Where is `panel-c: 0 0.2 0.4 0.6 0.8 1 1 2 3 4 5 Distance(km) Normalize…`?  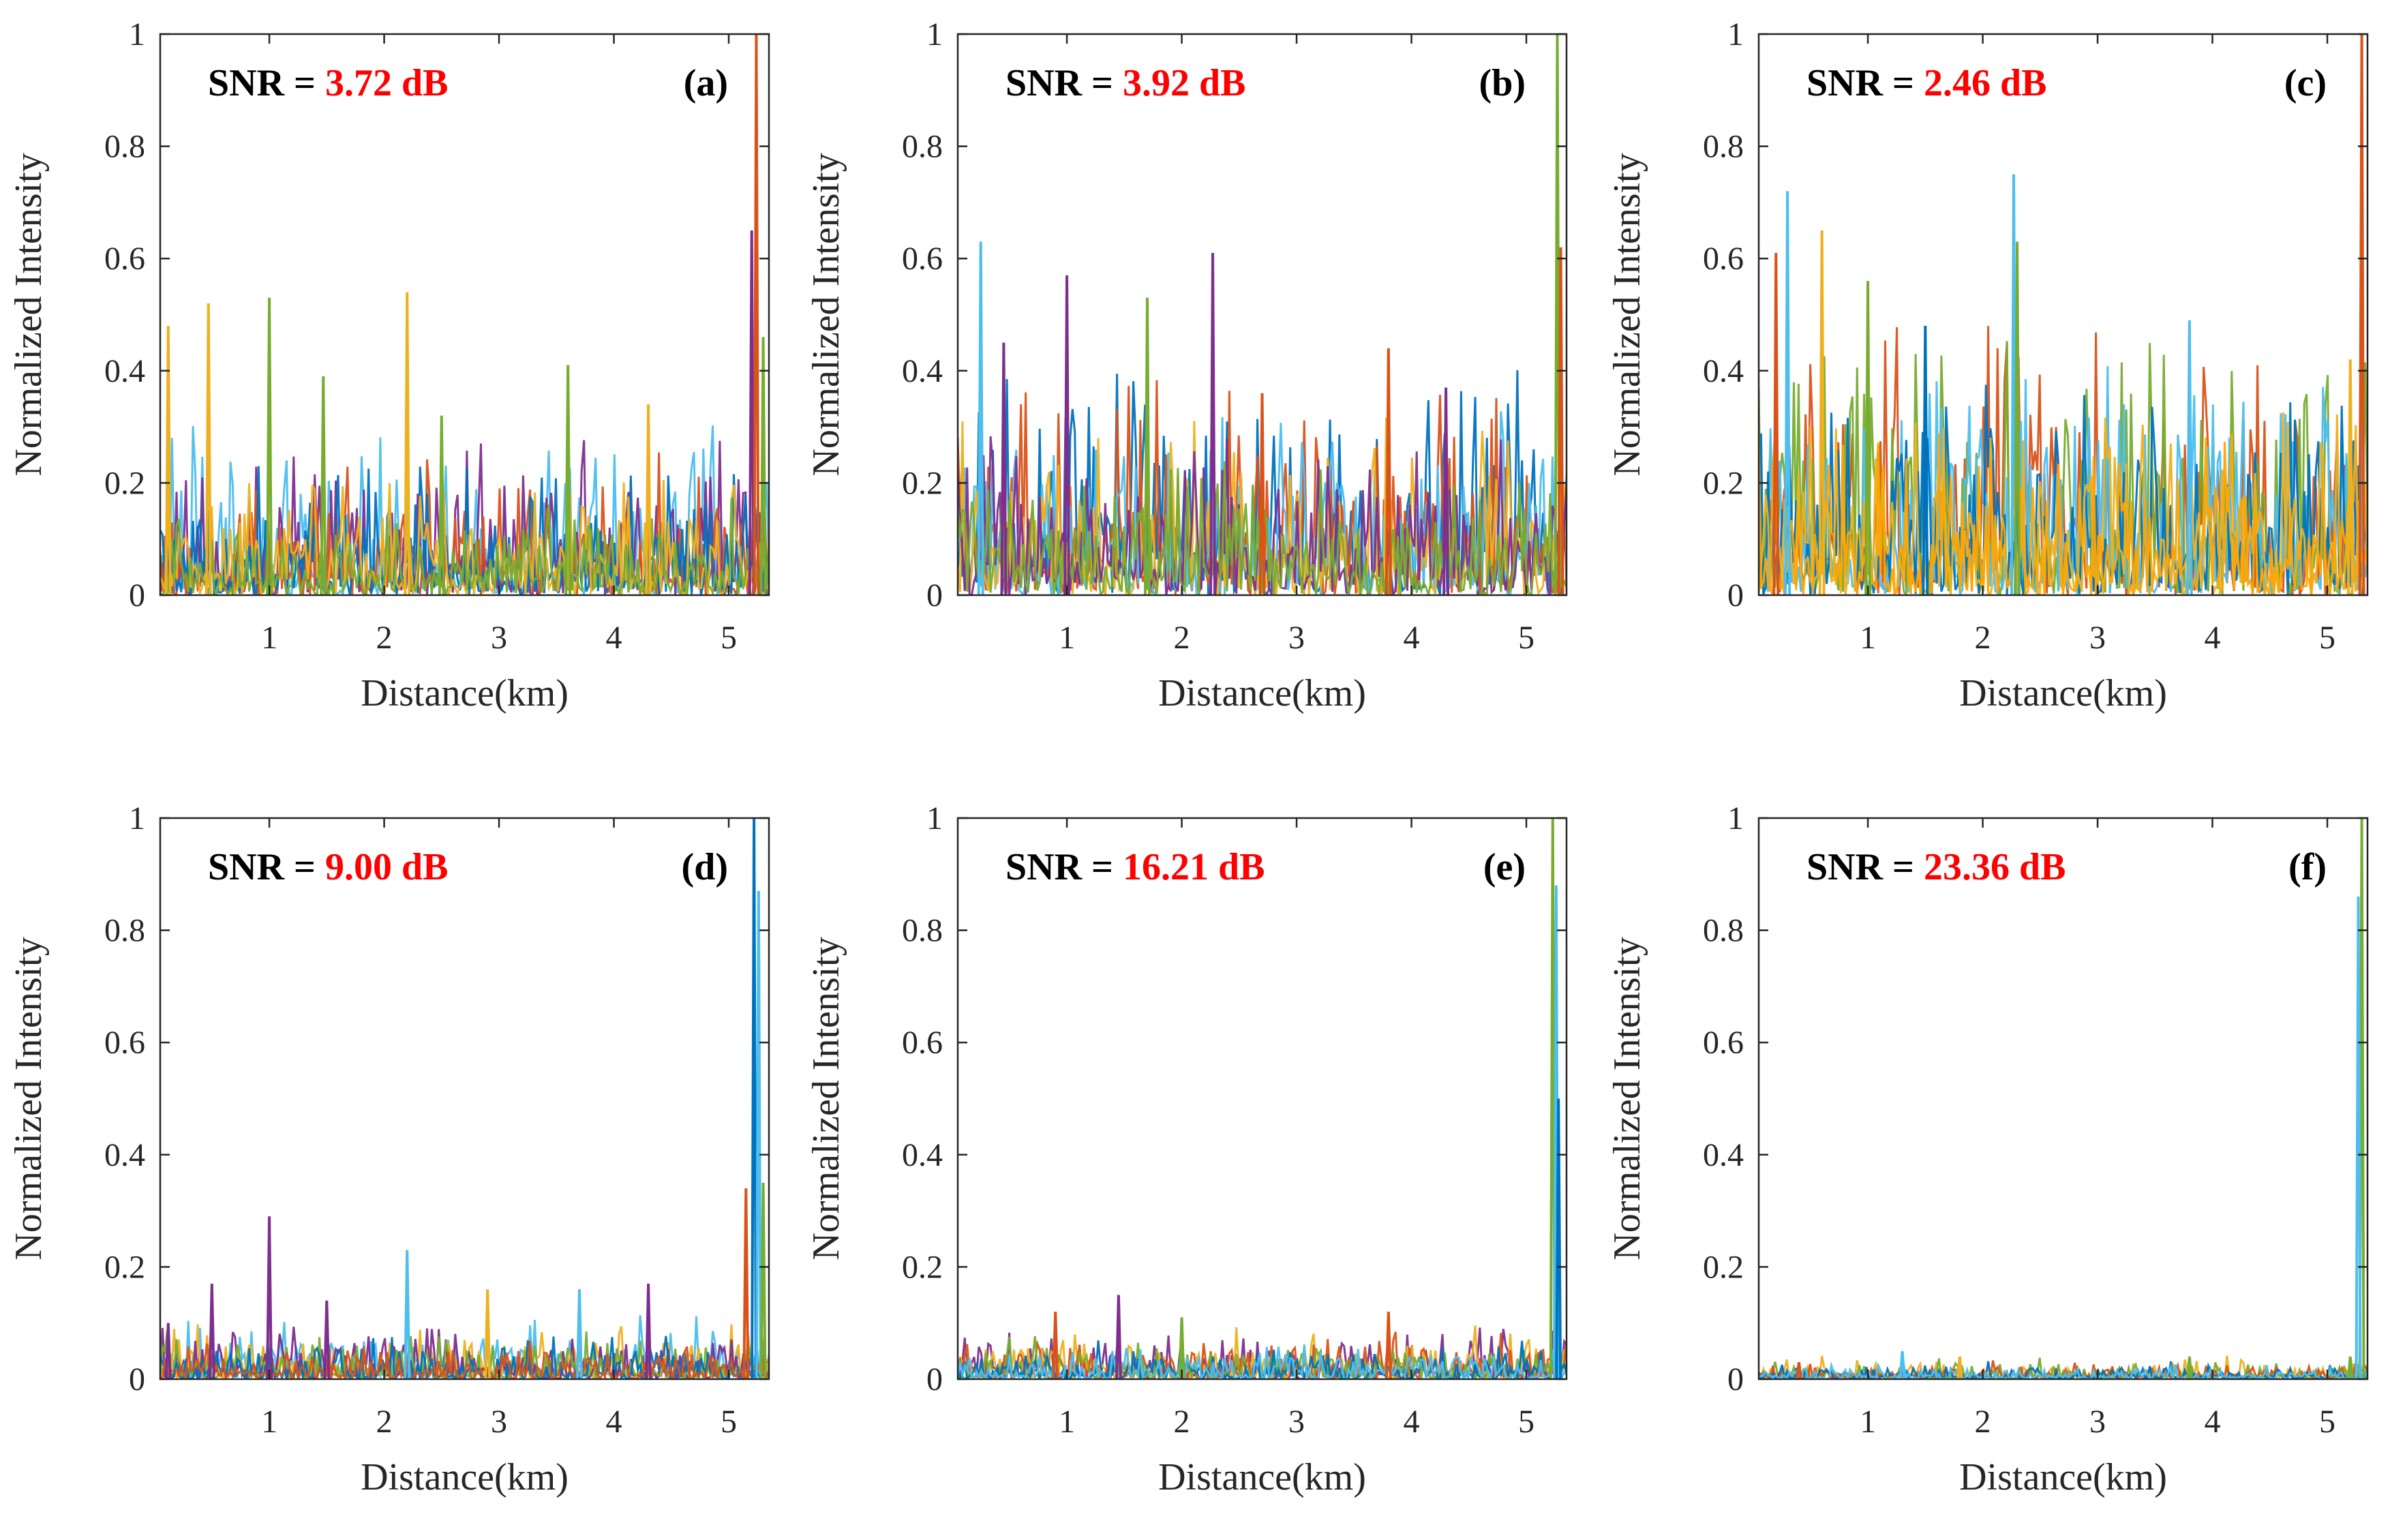 panel-c: 0 0.2 0.4 0.6 0.8 1 1 2 3 4 5 Distance(km) Normalize… is located at coordinates (1988, 365).